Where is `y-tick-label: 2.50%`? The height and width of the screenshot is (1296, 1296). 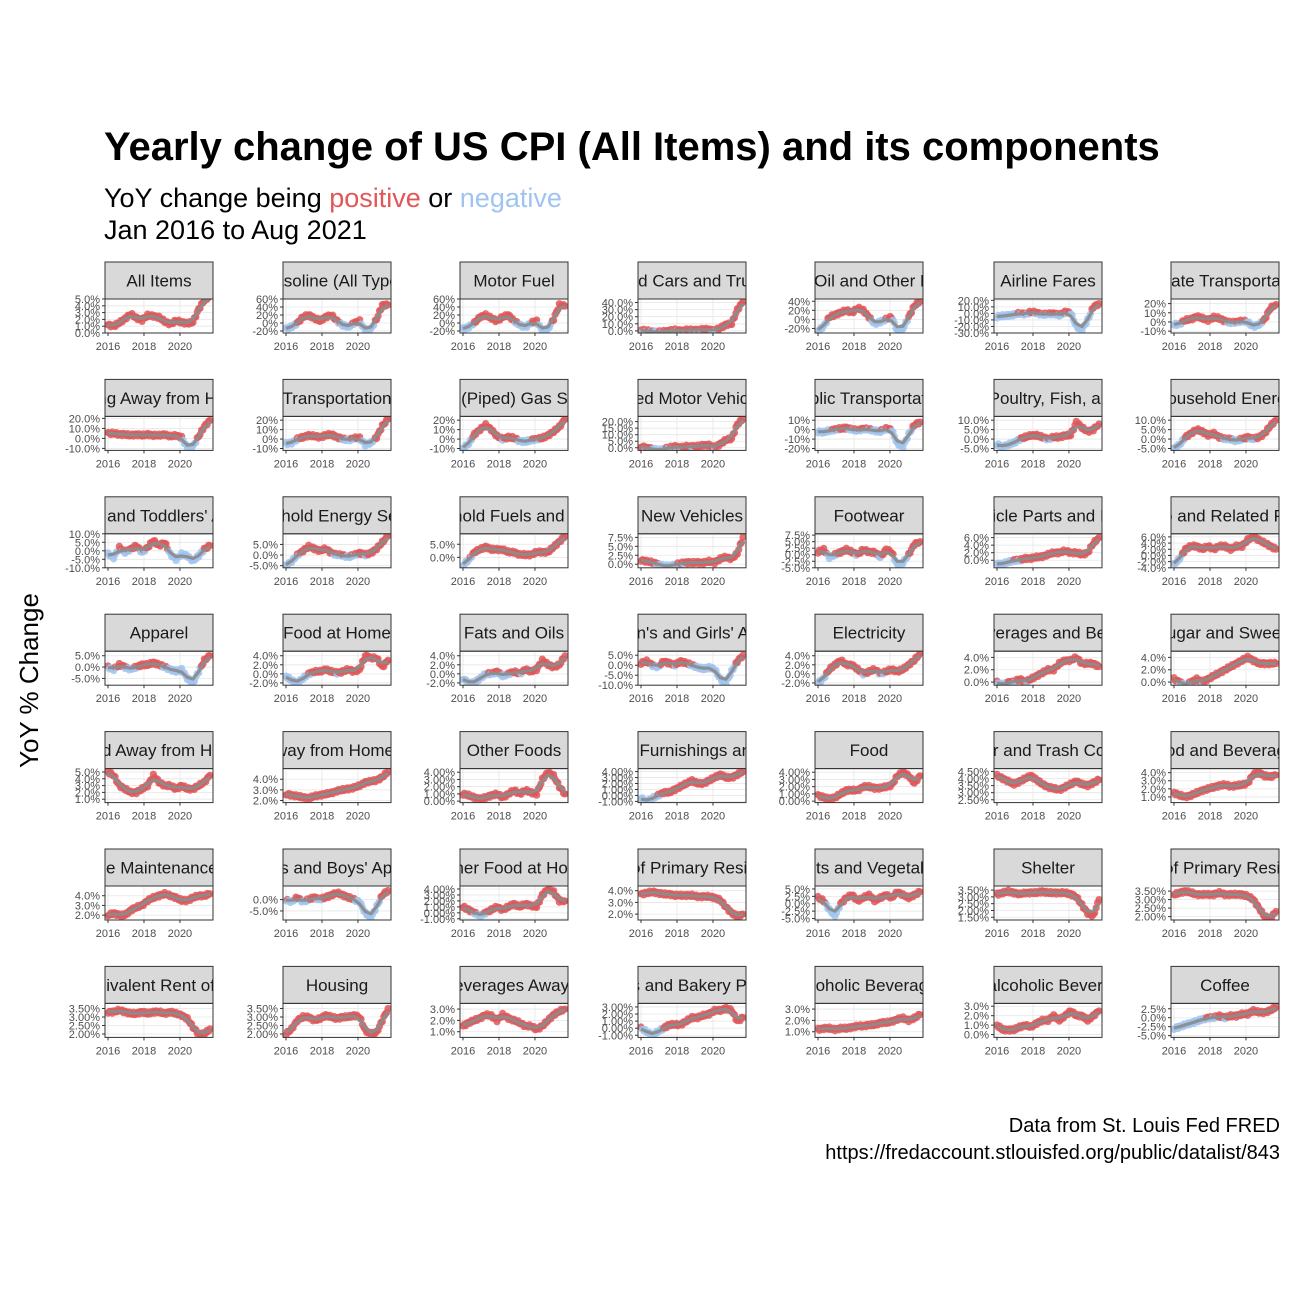
y-tick-label: 2.50% is located at coordinates (262, 1027).